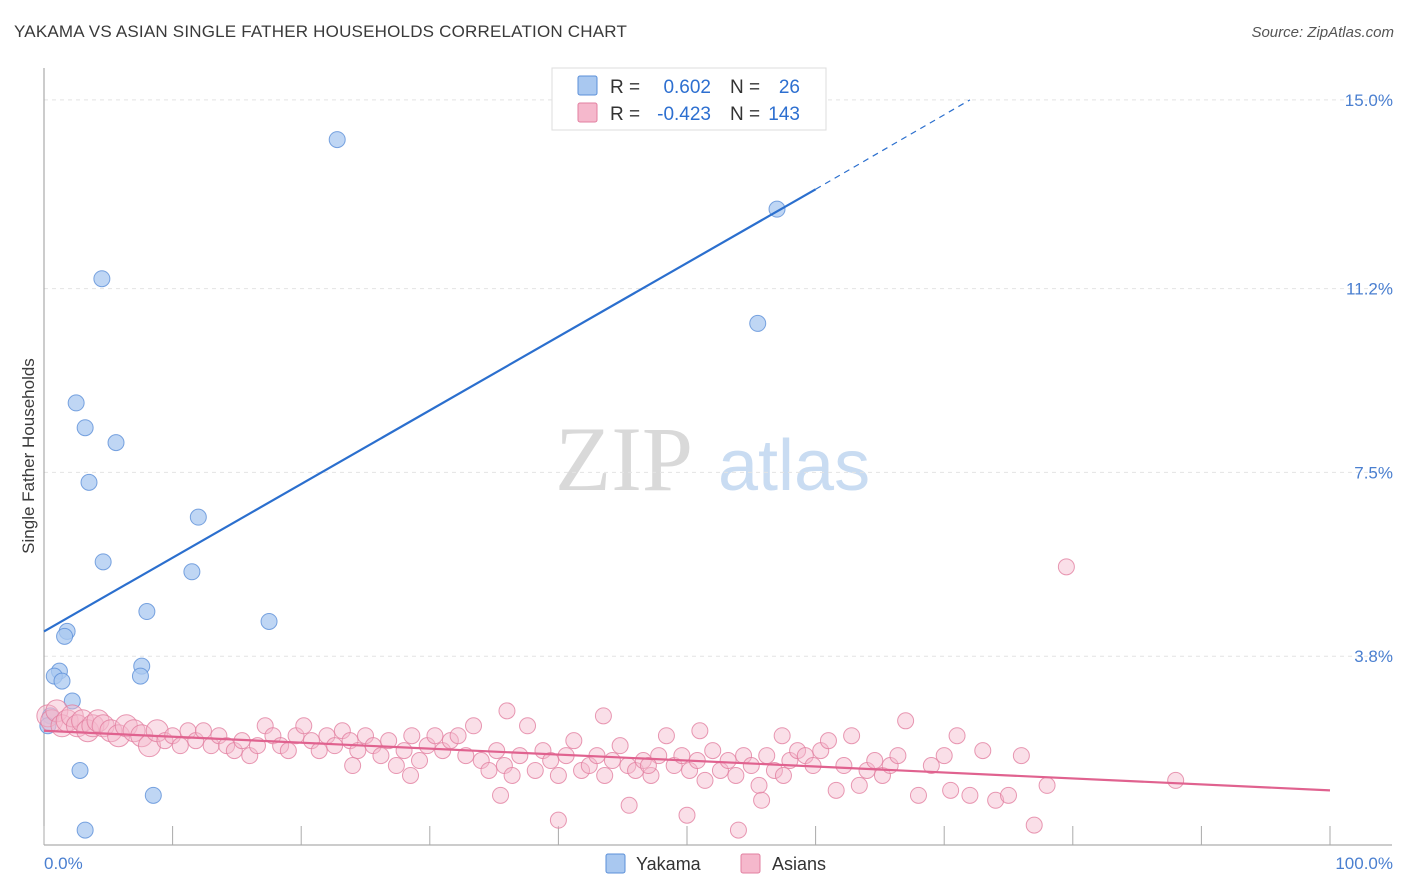 Image resolution: width=1406 pixels, height=892 pixels. I want to click on watermark-zip: ZIP, so click(624, 459).